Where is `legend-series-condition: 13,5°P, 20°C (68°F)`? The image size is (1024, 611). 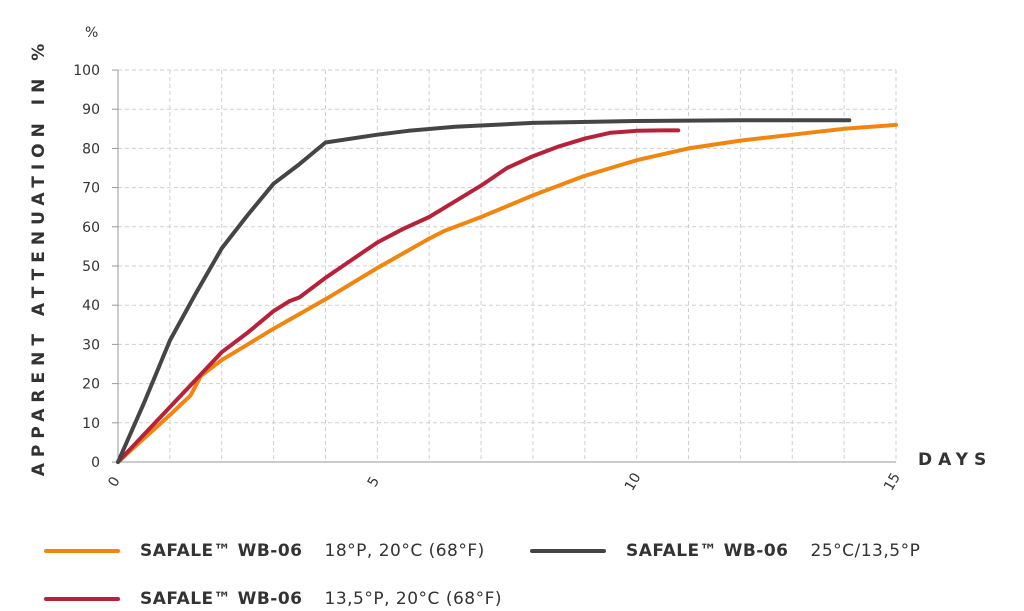
legend-series-condition: 13,5°P, 20°C (68°F) is located at coordinates (413, 599).